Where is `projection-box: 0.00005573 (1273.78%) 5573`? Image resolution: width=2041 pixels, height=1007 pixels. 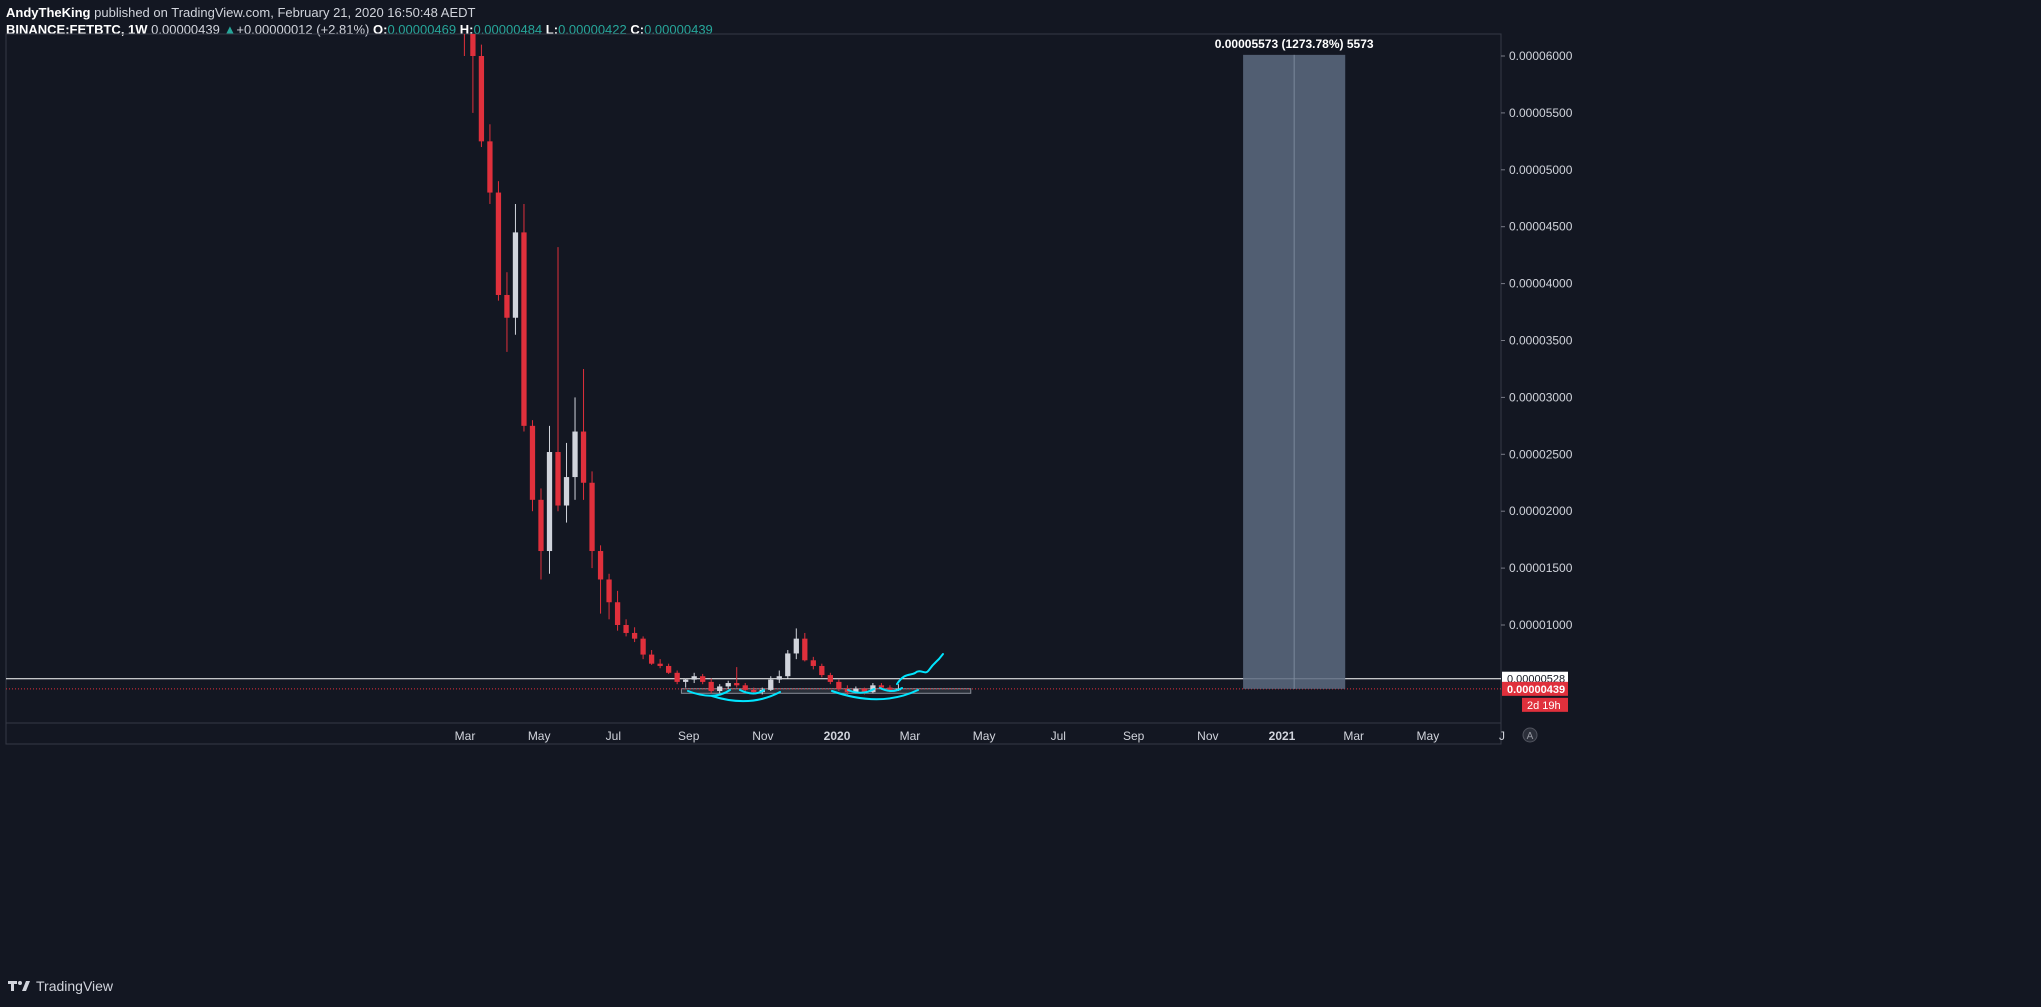 projection-box: 0.00005573 (1273.78%) 5573 is located at coordinates (1294, 363).